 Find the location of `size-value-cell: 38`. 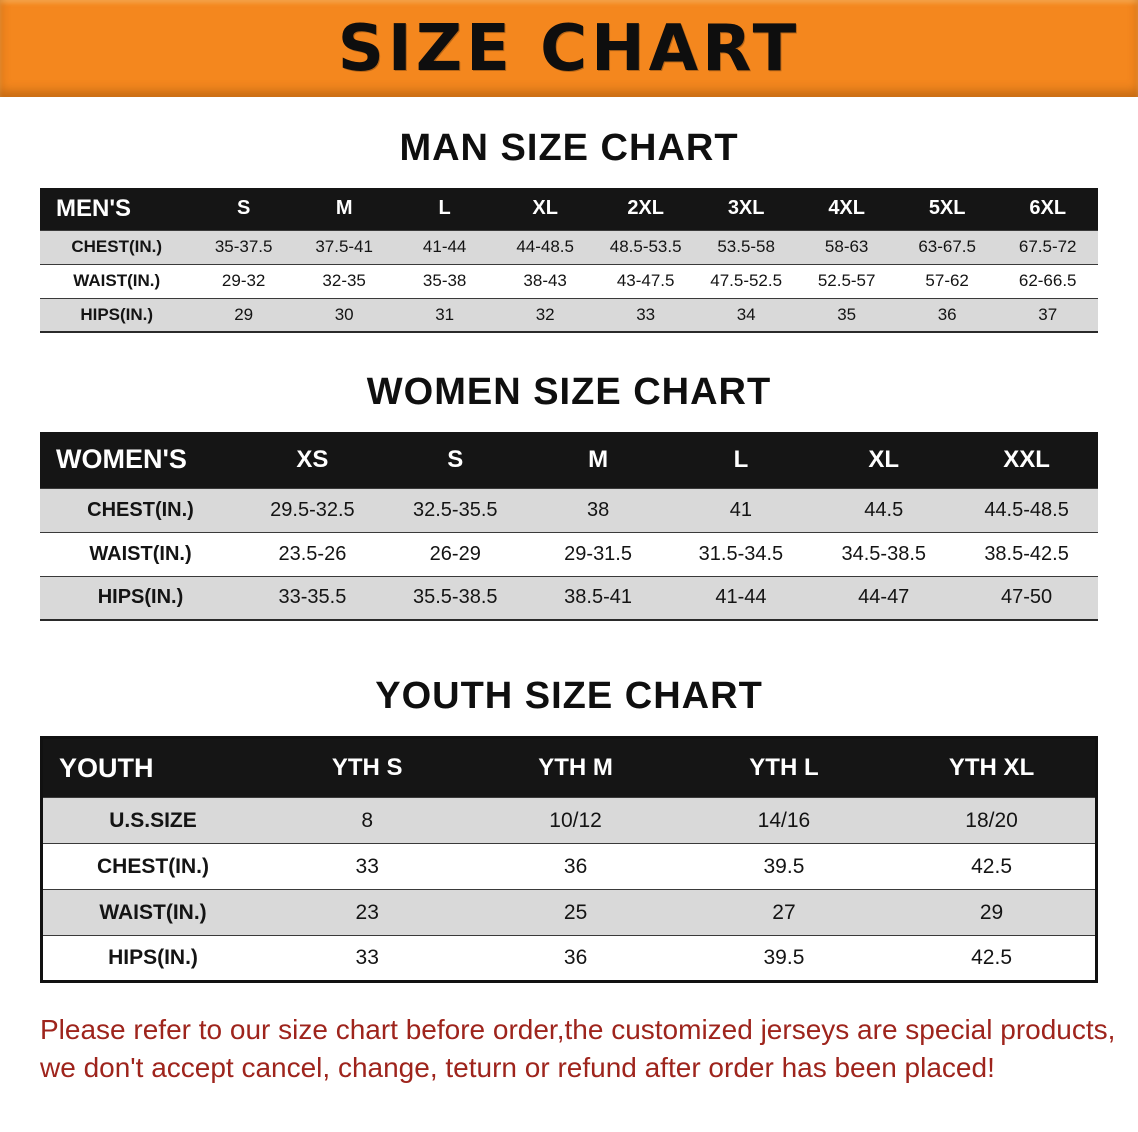

size-value-cell: 38 is located at coordinates (598, 509).